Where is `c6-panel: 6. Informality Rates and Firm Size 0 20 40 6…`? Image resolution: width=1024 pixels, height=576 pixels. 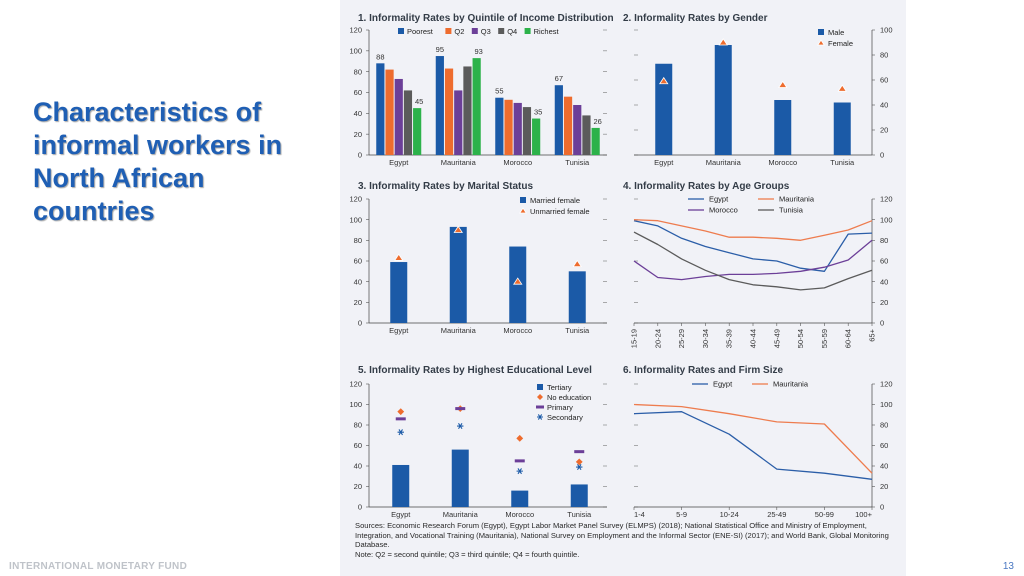 c6-panel: 6. Informality Rates and Firm Size 0 20 40 6… is located at coordinates (758, 442).